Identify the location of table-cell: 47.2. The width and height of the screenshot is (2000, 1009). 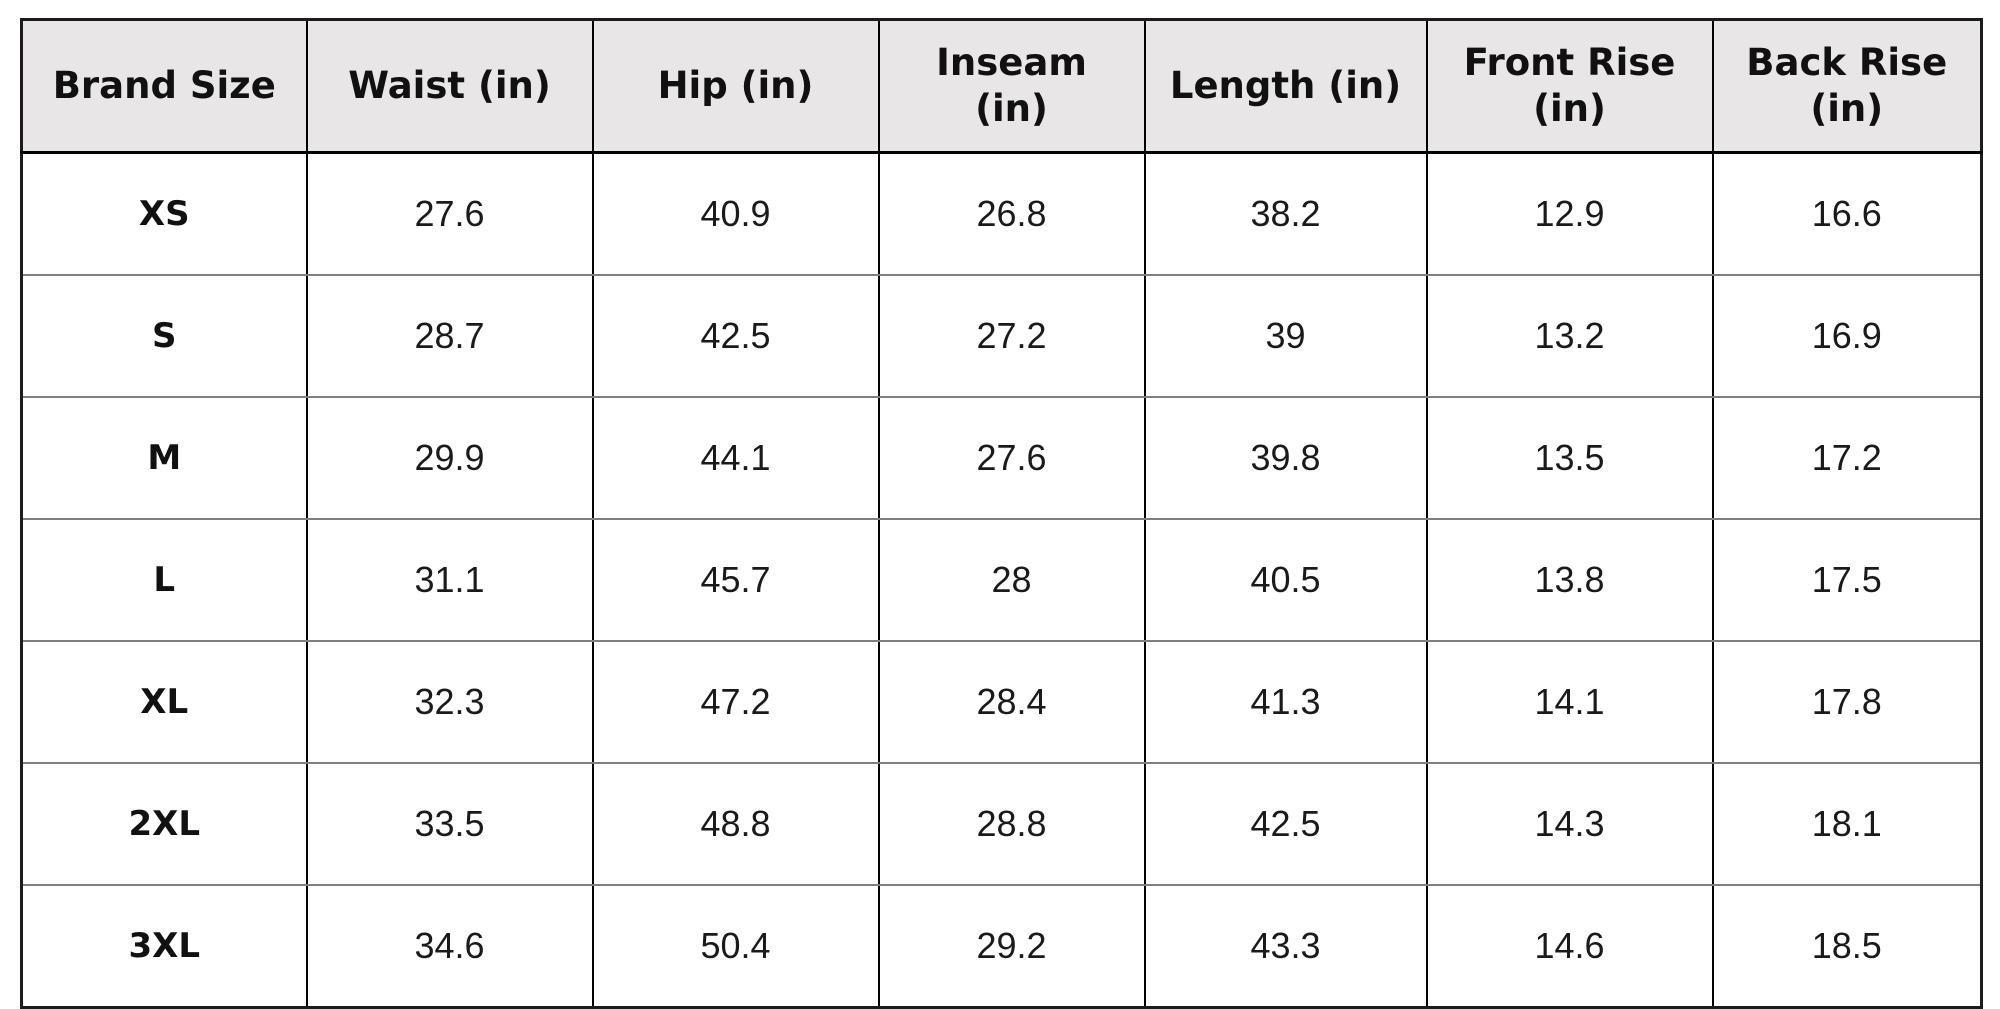
(735, 702).